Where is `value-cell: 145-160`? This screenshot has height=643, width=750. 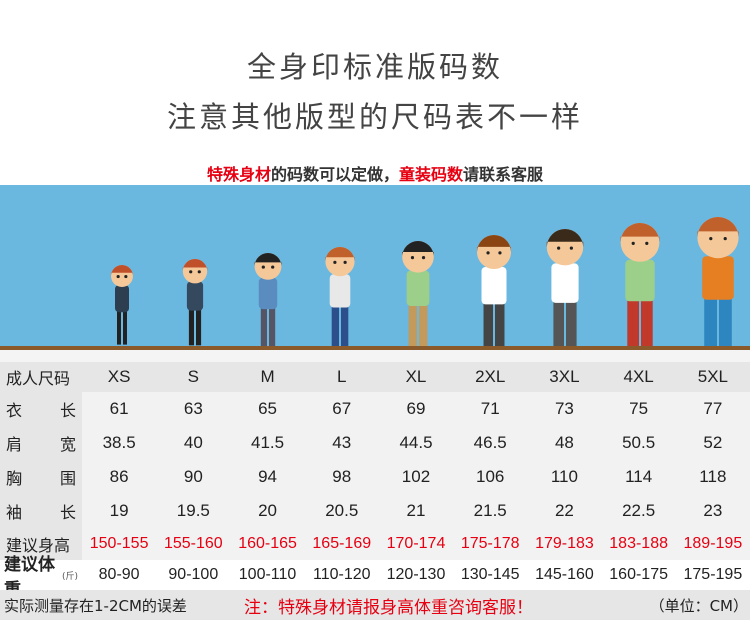 value-cell: 145-160 is located at coordinates (564, 574).